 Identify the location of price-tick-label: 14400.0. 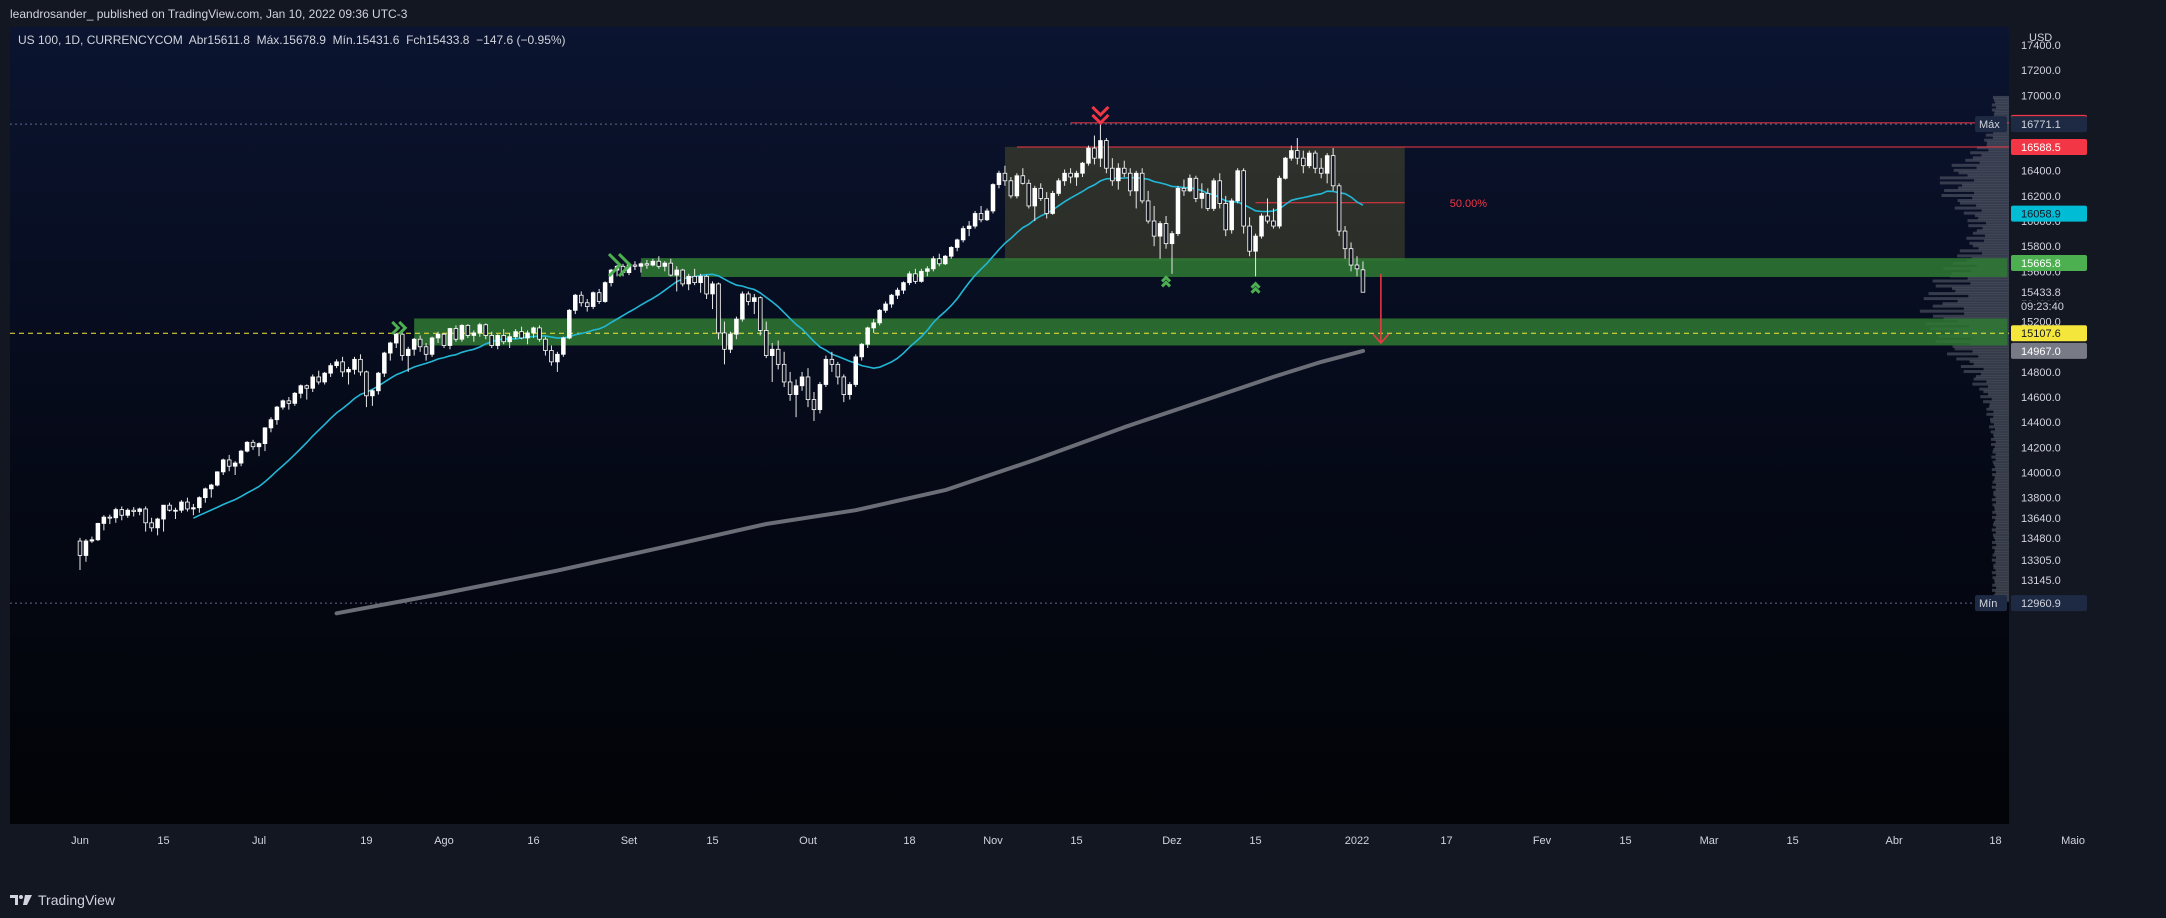
(2041, 423).